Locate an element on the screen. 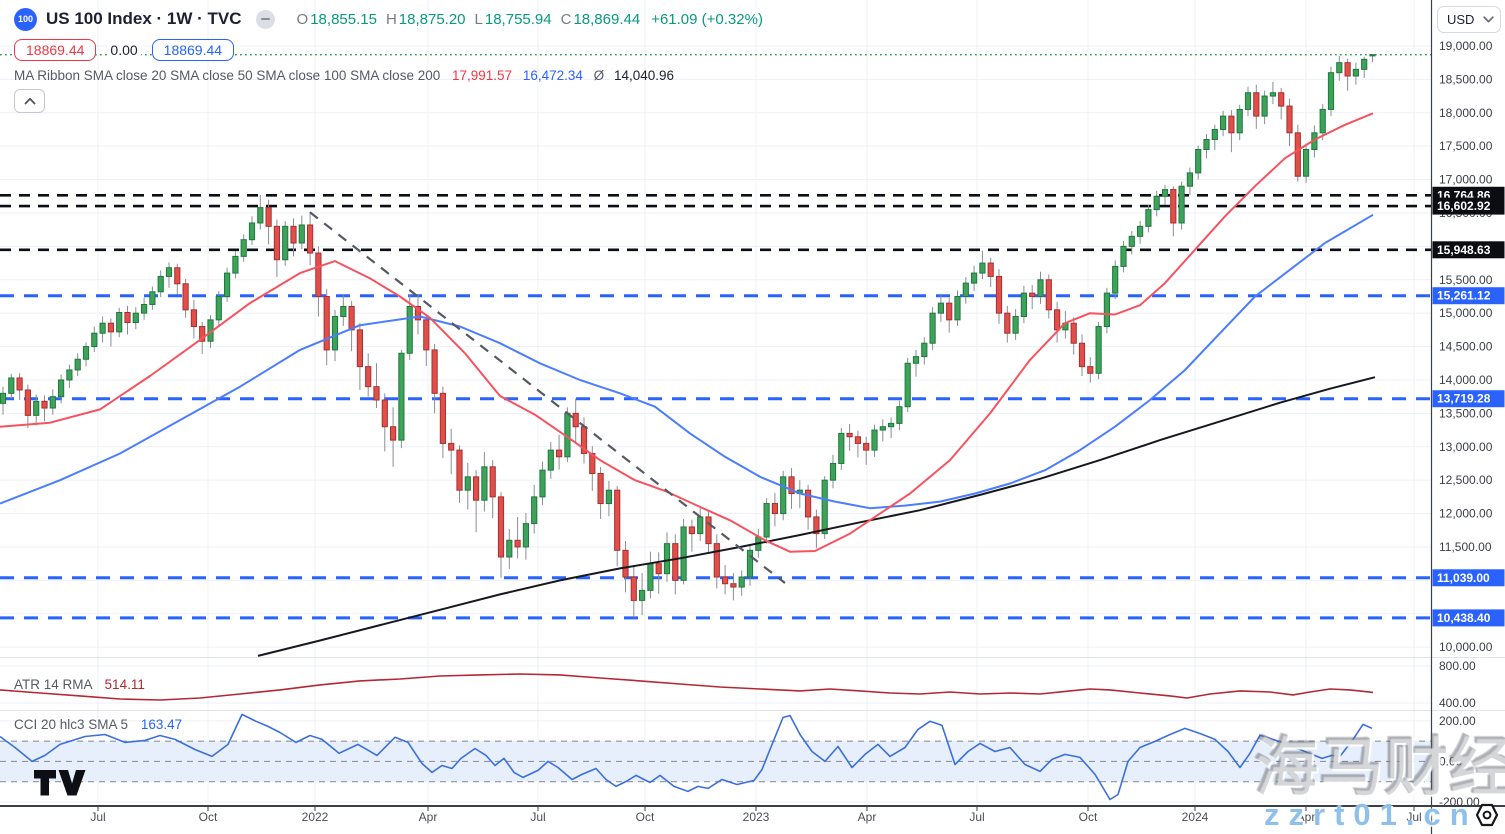  svg-text: 13,500.00 is located at coordinates (1466, 413).